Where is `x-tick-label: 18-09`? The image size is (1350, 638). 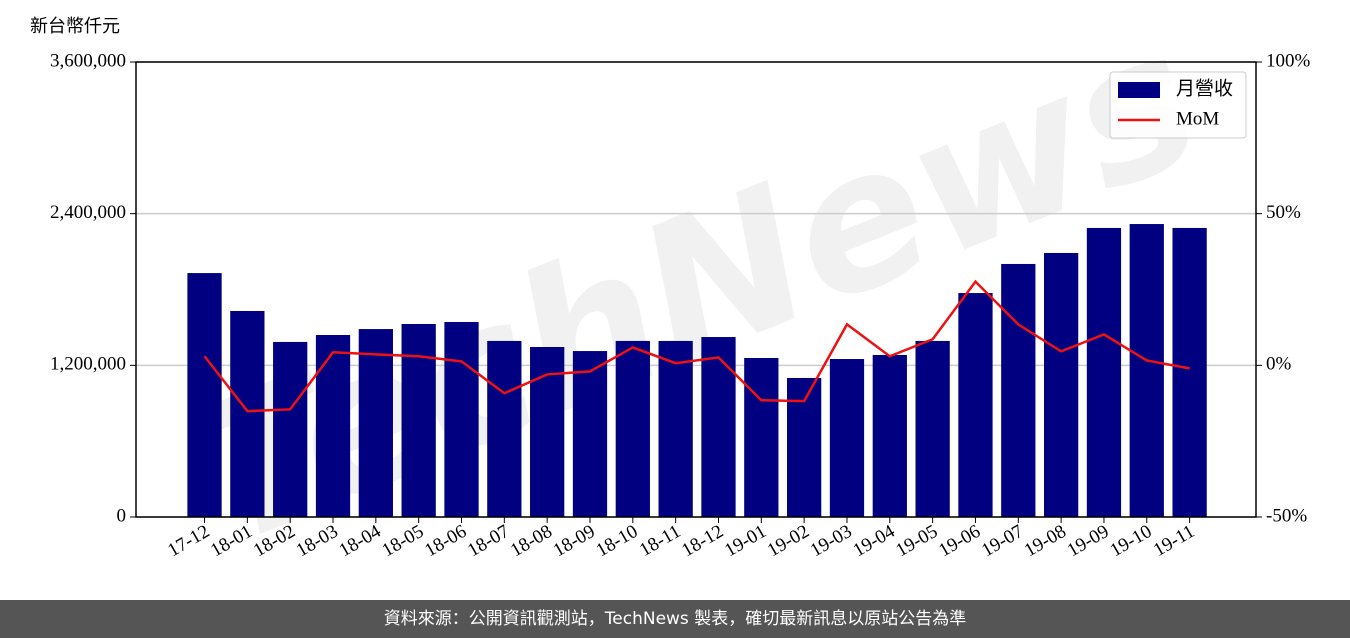
x-tick-label: 18-09 is located at coordinates (574, 541).